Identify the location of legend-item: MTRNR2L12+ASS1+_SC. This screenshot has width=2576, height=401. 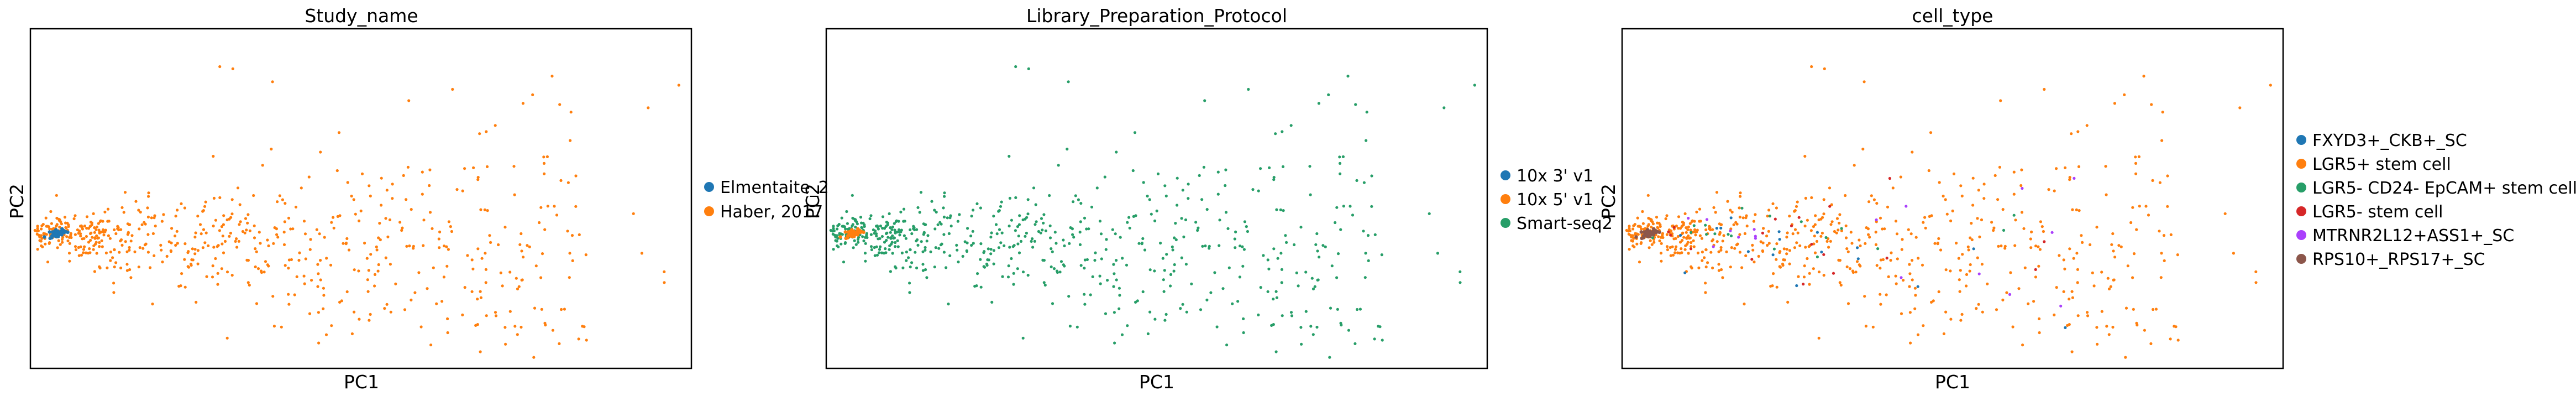
(2405, 236).